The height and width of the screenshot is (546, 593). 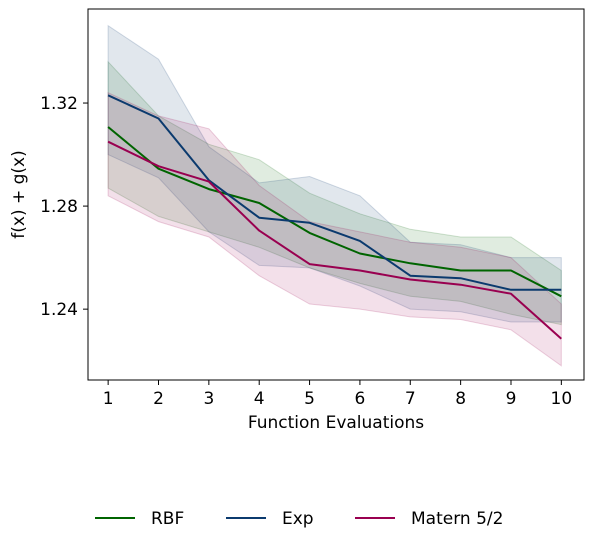 What do you see at coordinates (59, 207) in the screenshot?
I see `y-tick-label: 1.28` at bounding box center [59, 207].